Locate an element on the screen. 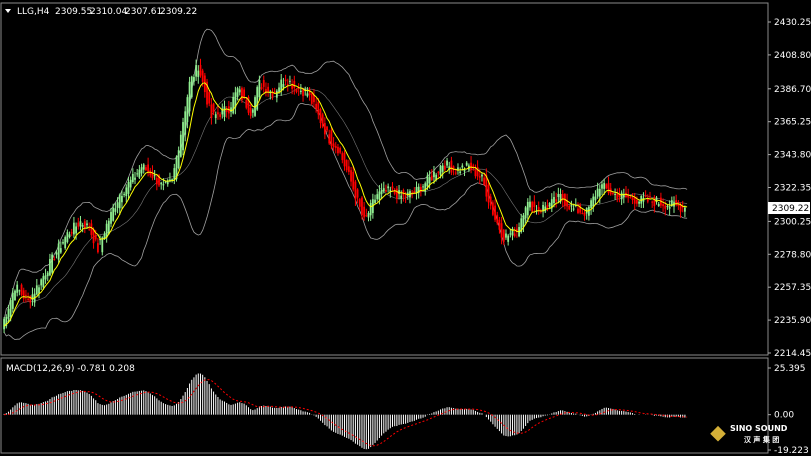 Image resolution: width=811 pixels, height=456 pixels. menu-triangle-icon is located at coordinates (8, 11).